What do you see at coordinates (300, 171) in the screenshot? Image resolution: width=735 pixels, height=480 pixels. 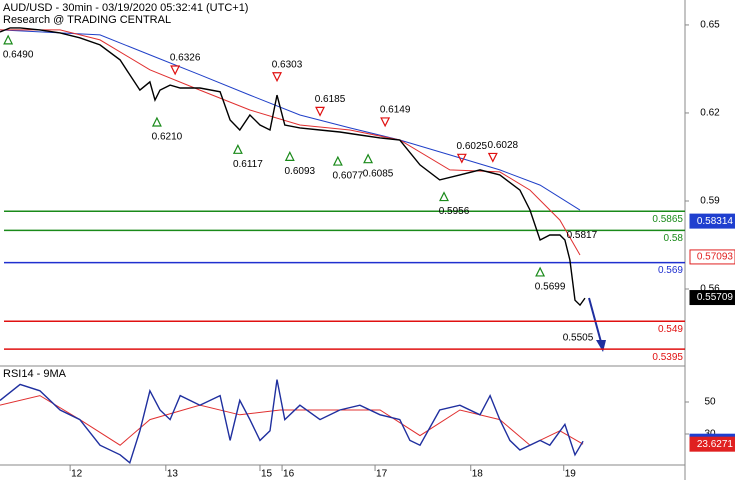 I see `annotation-label: 0.6093` at bounding box center [300, 171].